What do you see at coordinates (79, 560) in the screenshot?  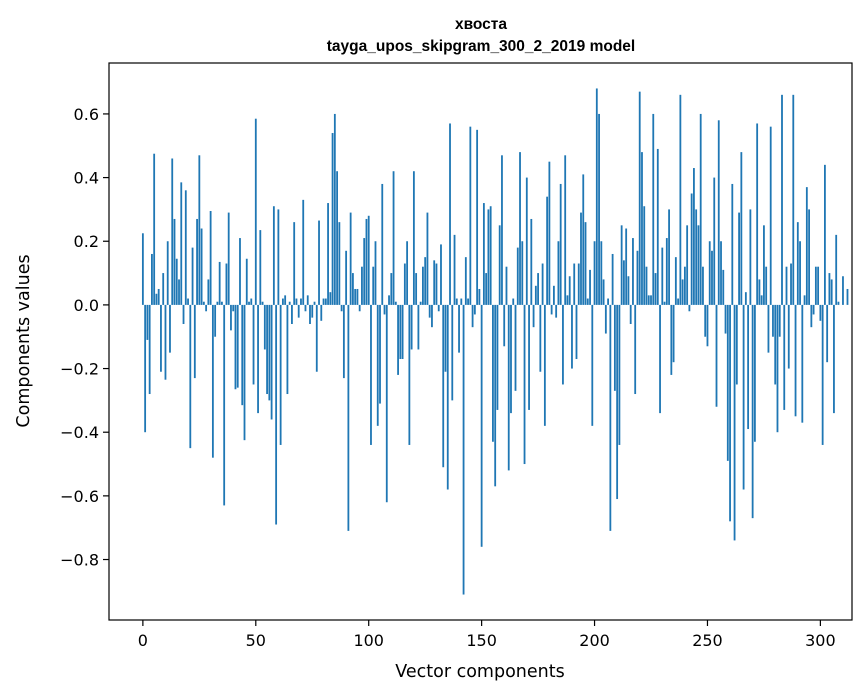 I see `y-tick-label: −0.8` at bounding box center [79, 560].